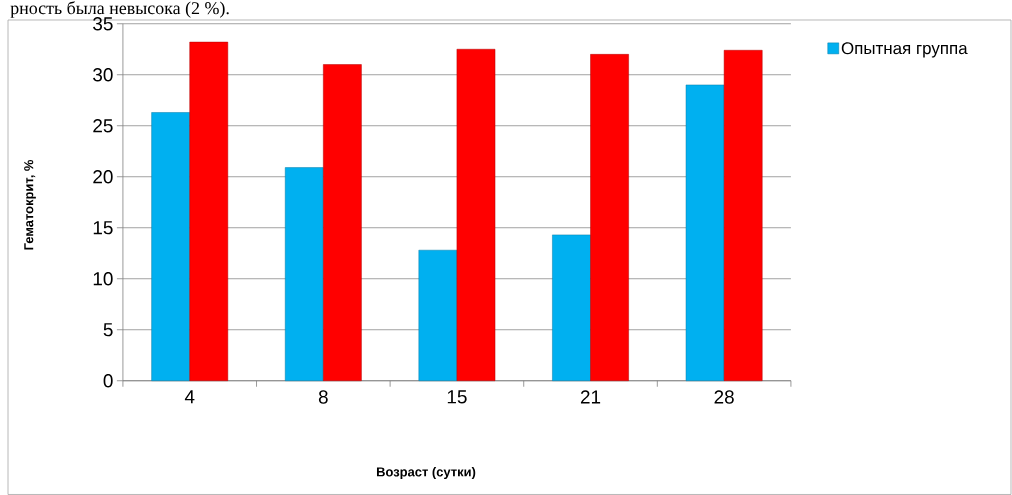 This screenshot has width=1012, height=495. I want to click on y-tick-label: 10, so click(103, 279).